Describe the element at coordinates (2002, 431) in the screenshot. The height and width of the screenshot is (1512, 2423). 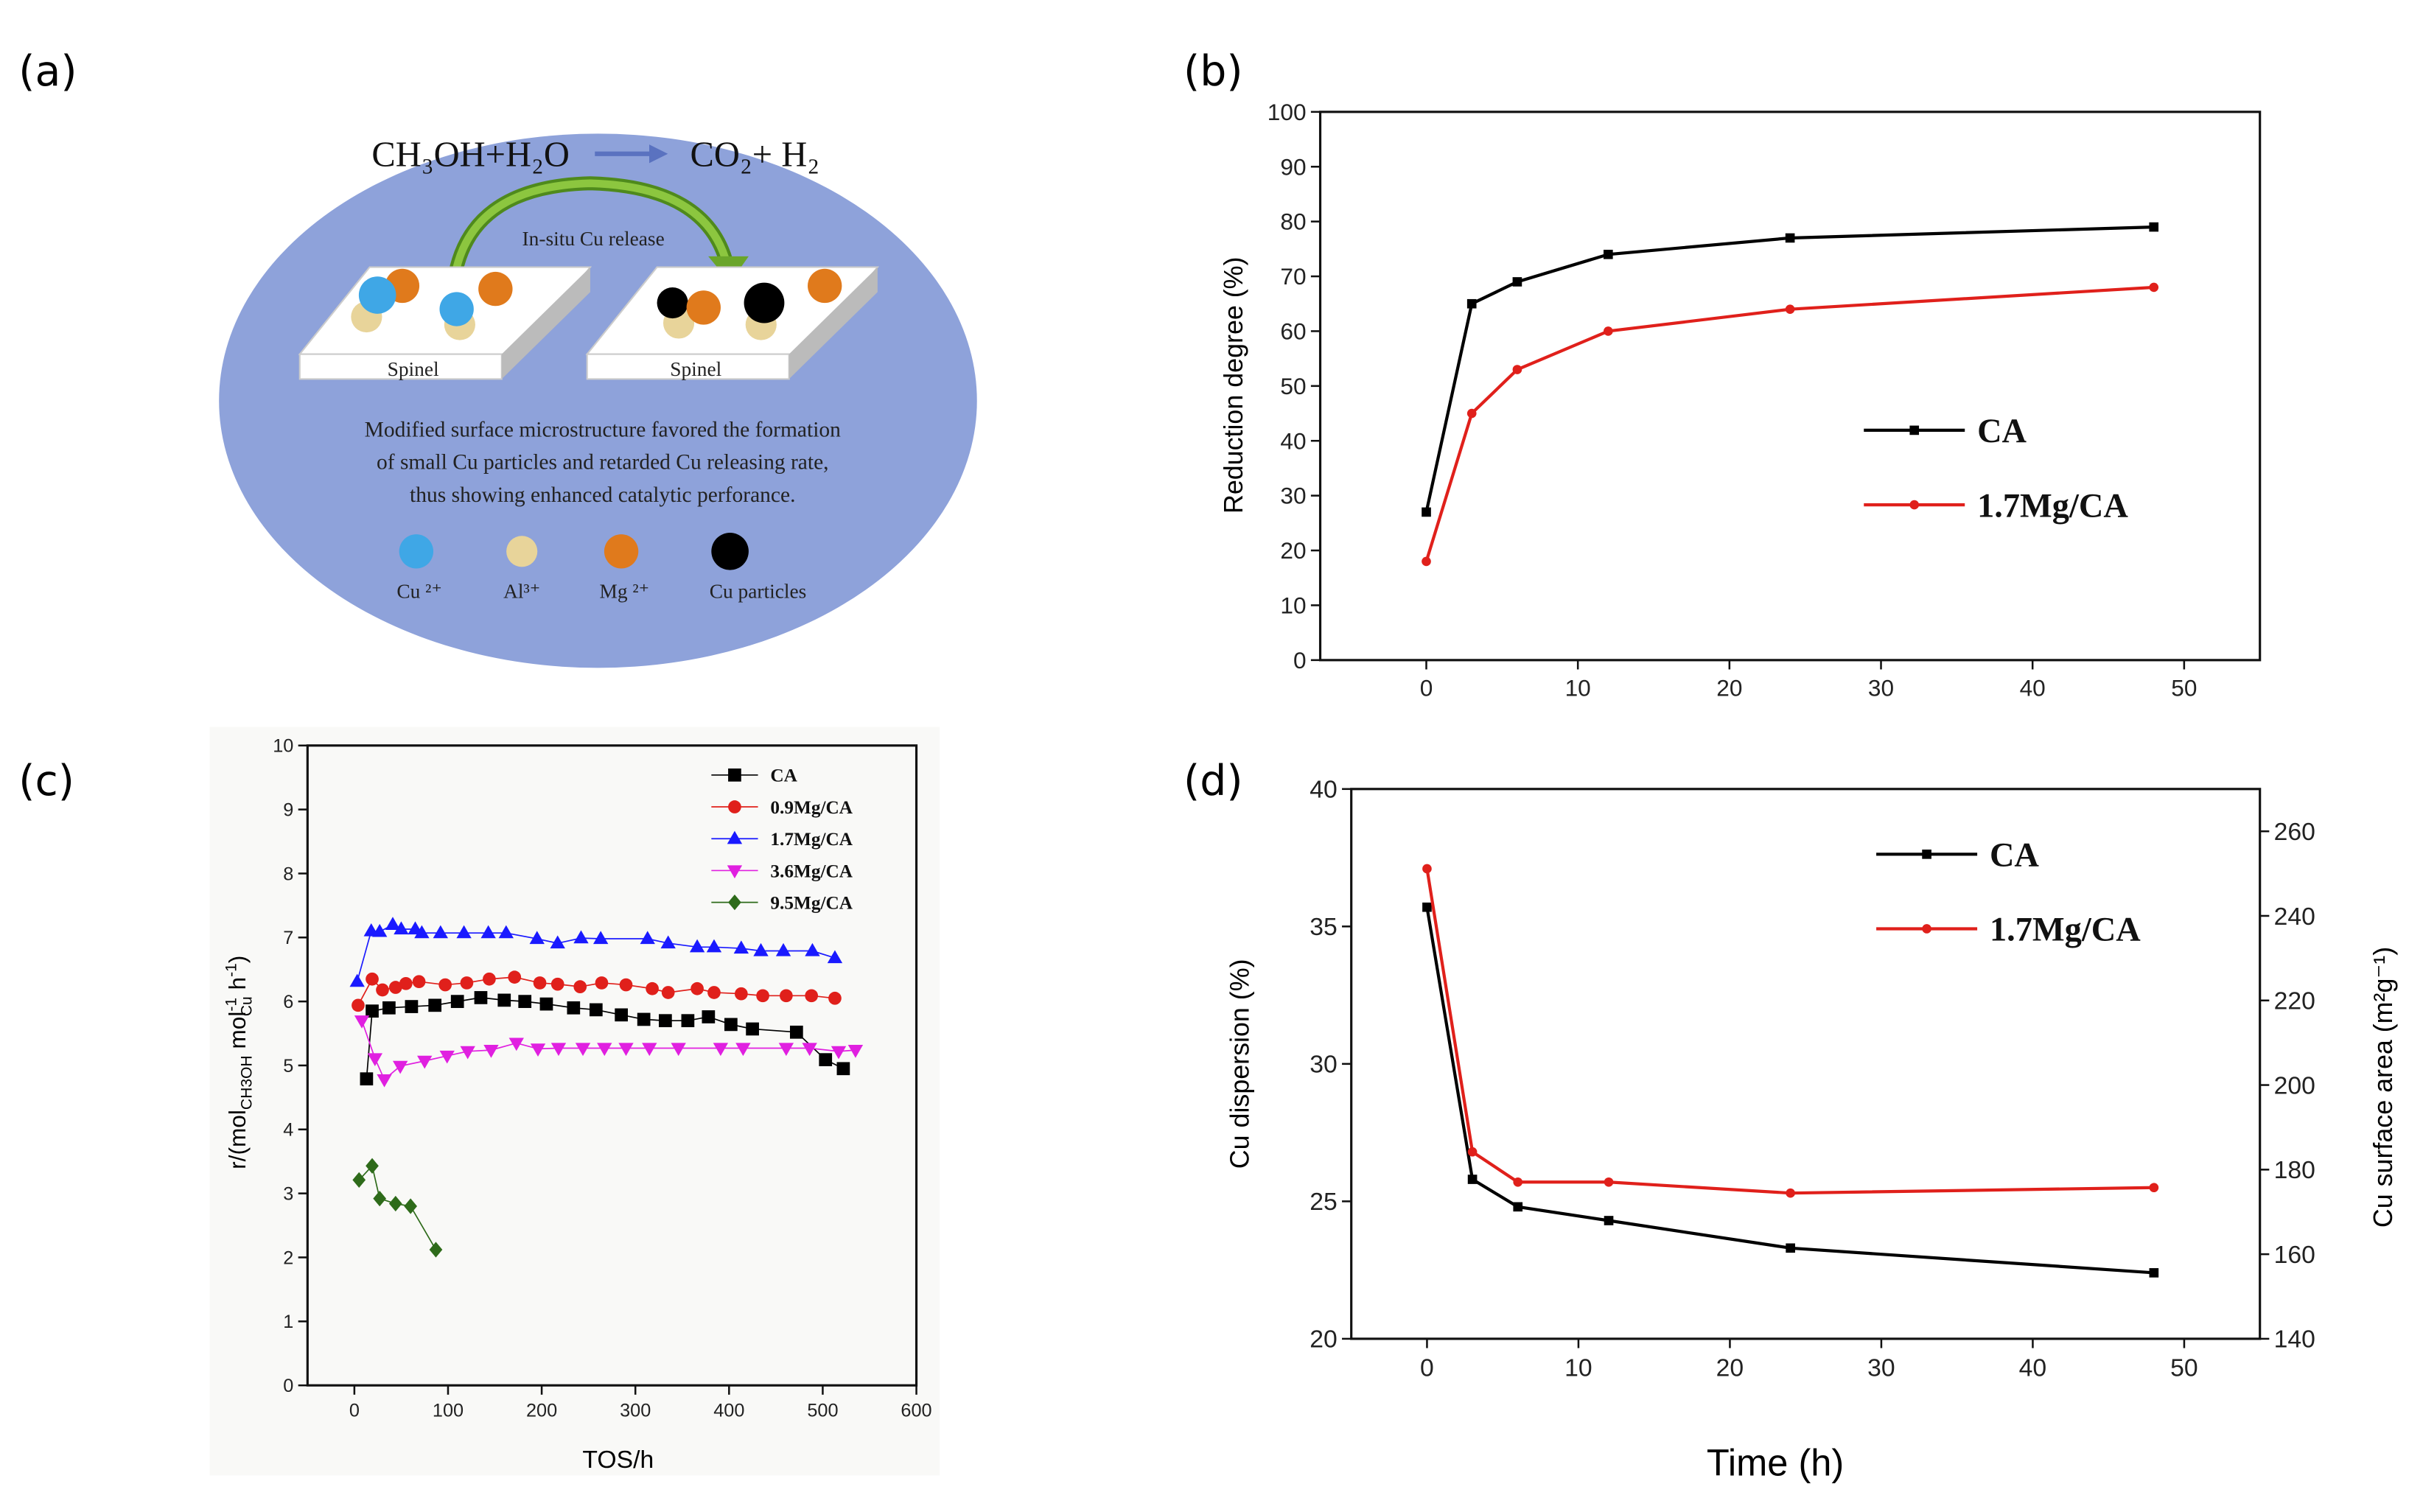
I see `legend-label: CA` at that location.